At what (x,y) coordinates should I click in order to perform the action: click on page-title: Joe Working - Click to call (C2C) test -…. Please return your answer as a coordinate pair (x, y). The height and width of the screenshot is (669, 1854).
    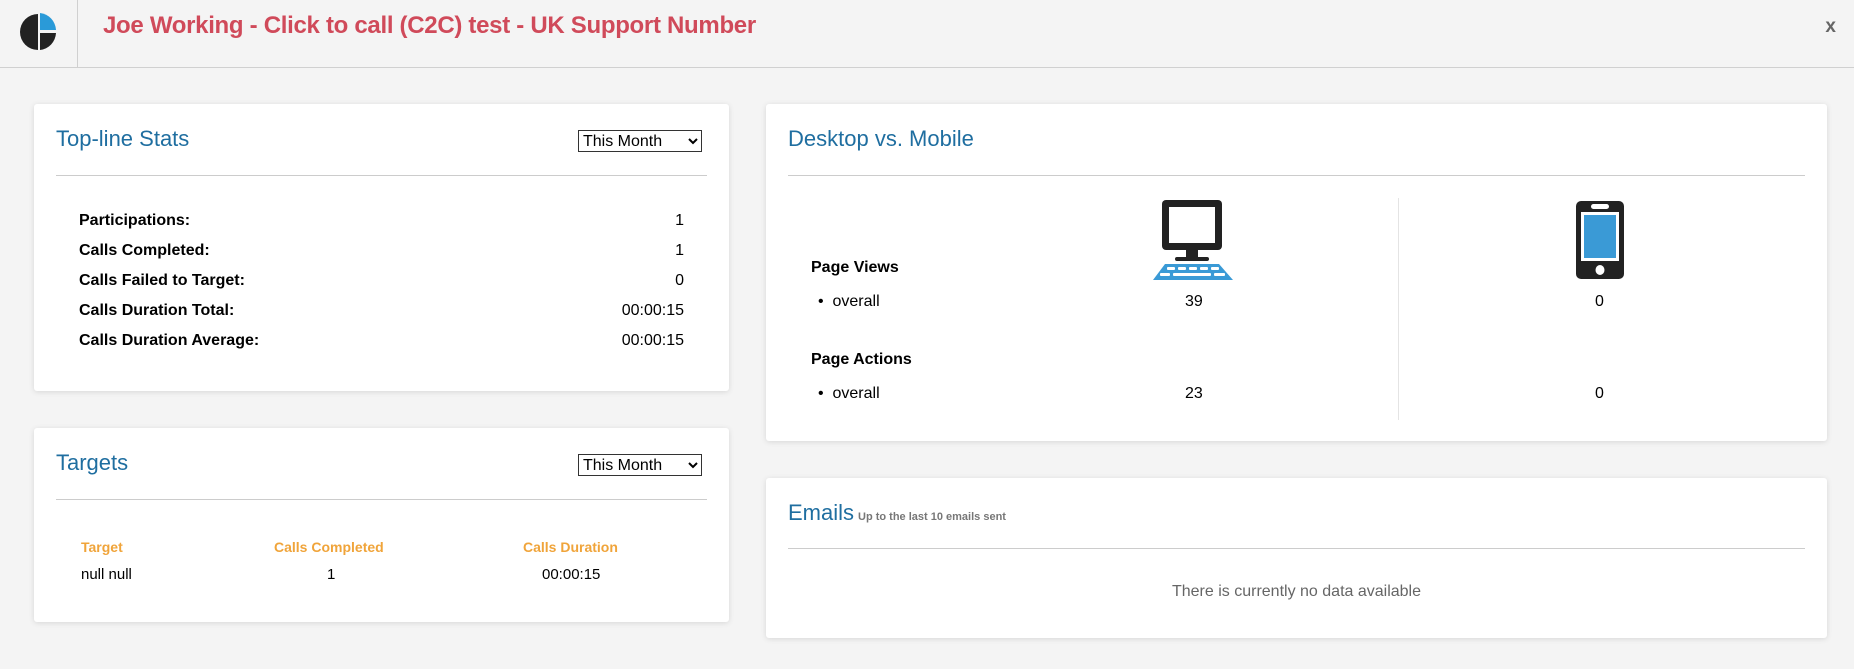
    Looking at the image, I should click on (429, 25).